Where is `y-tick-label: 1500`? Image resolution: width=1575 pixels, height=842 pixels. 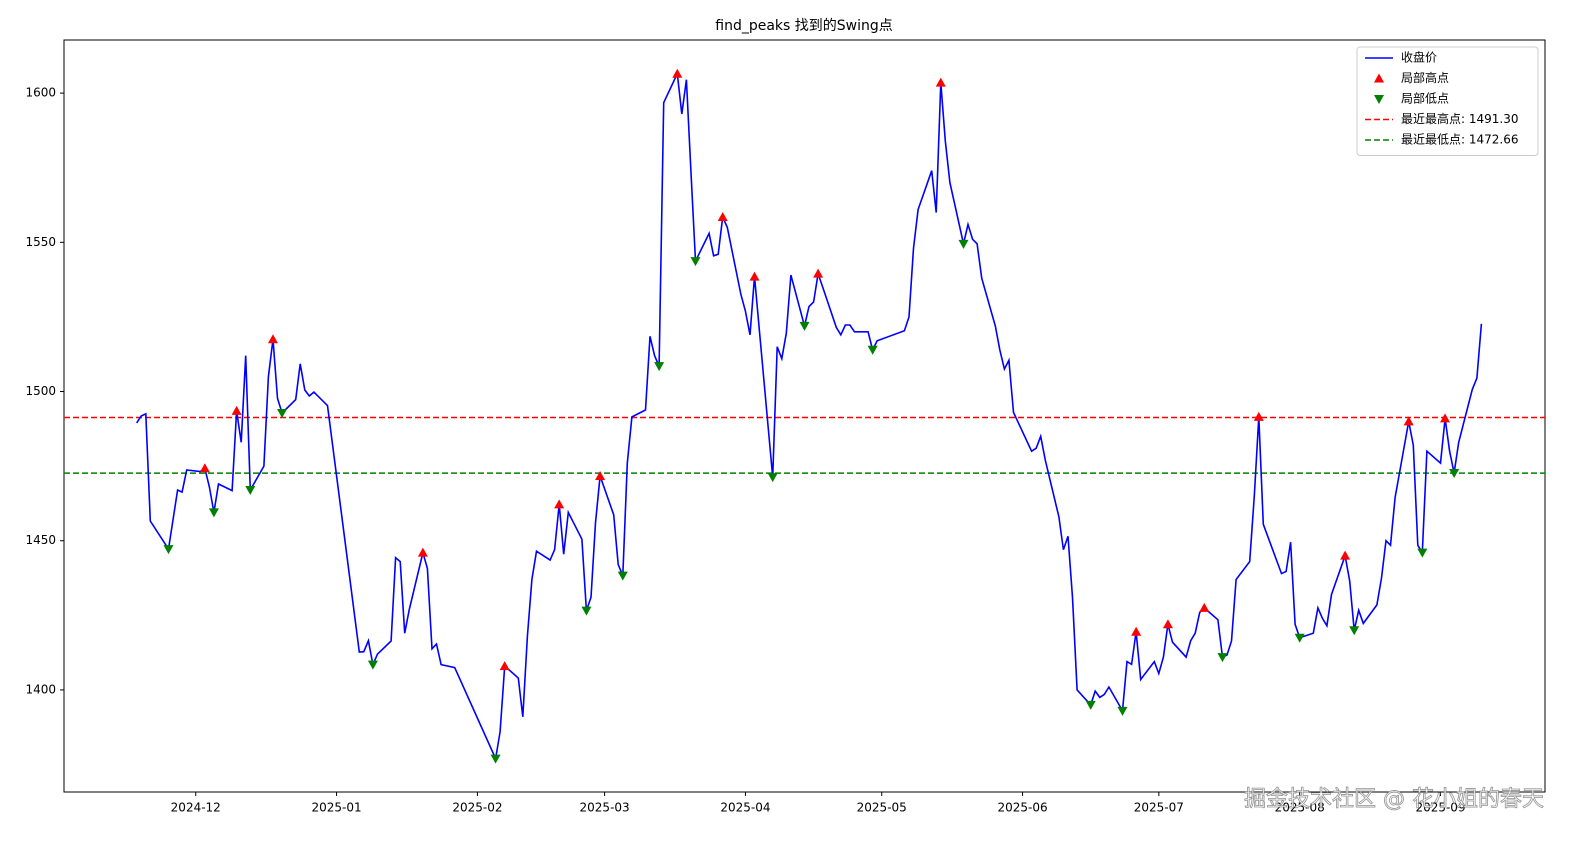 y-tick-label: 1500 is located at coordinates (40, 391).